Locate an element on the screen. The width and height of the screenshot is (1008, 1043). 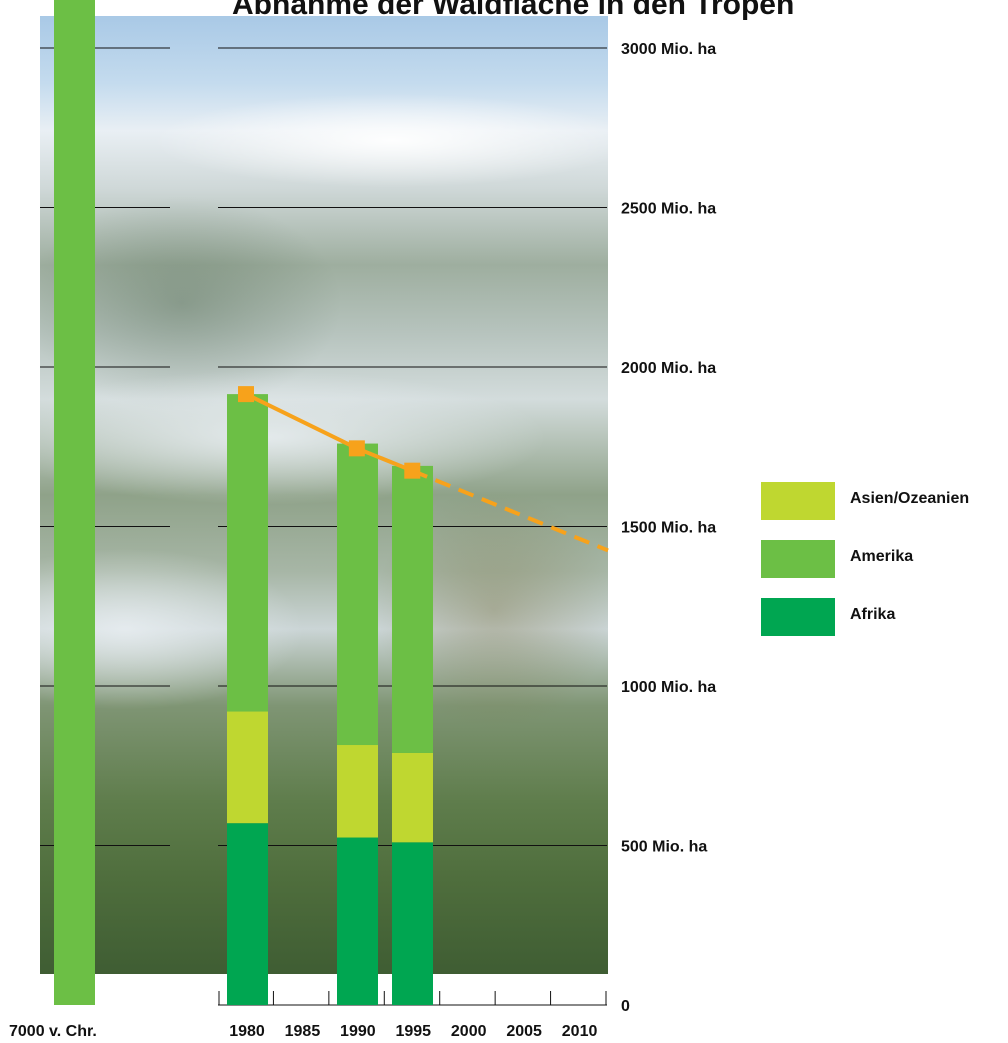
x-tick-label-1980: 1980 is located at coordinates (247, 1031).